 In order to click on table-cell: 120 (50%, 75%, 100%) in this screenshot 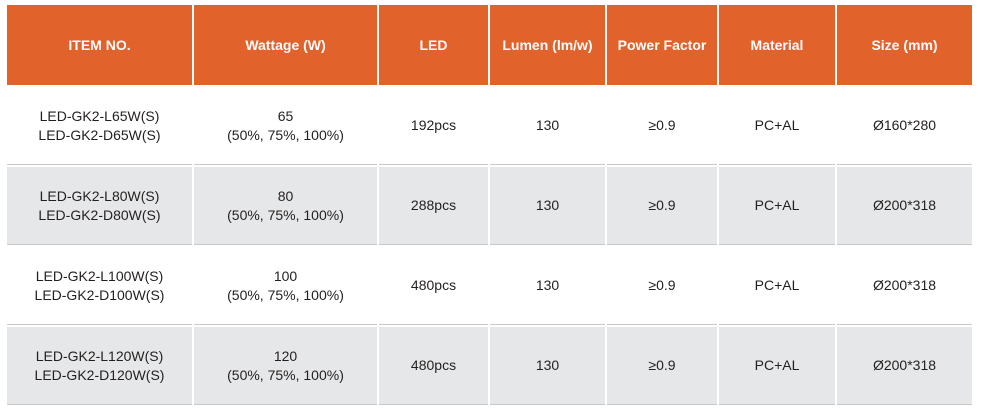, I will do `click(285, 366)`.